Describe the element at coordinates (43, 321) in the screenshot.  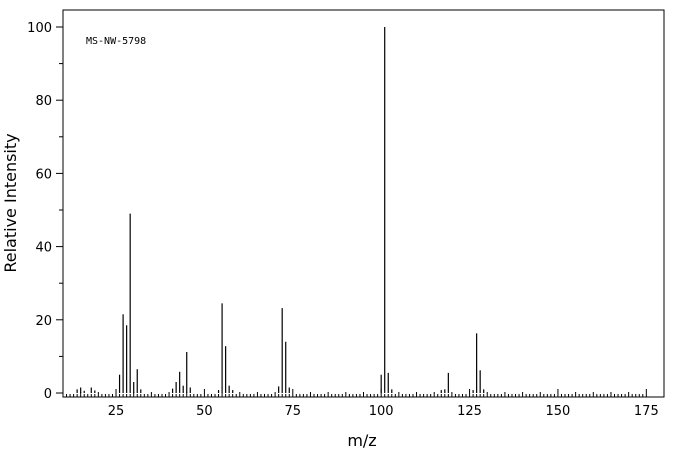
I see `y-tick-label: 20` at that location.